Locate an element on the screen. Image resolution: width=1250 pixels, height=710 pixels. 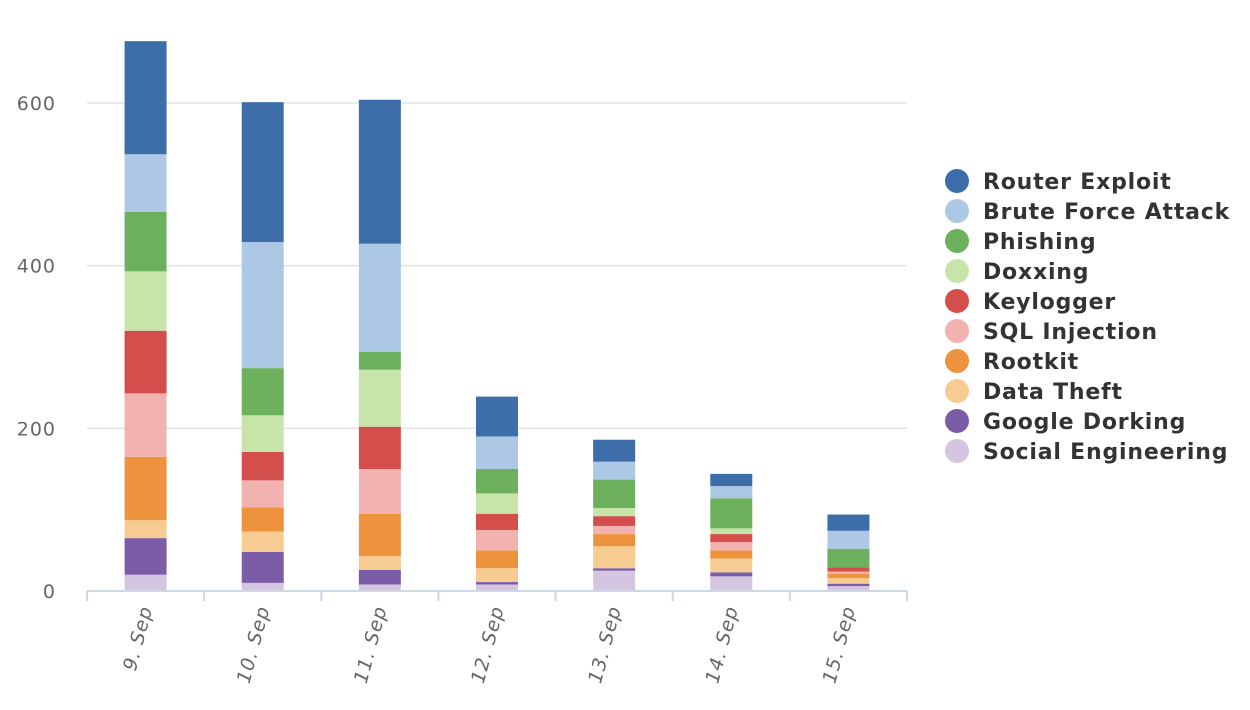
legend-label: Rootkit is located at coordinates (1031, 362).